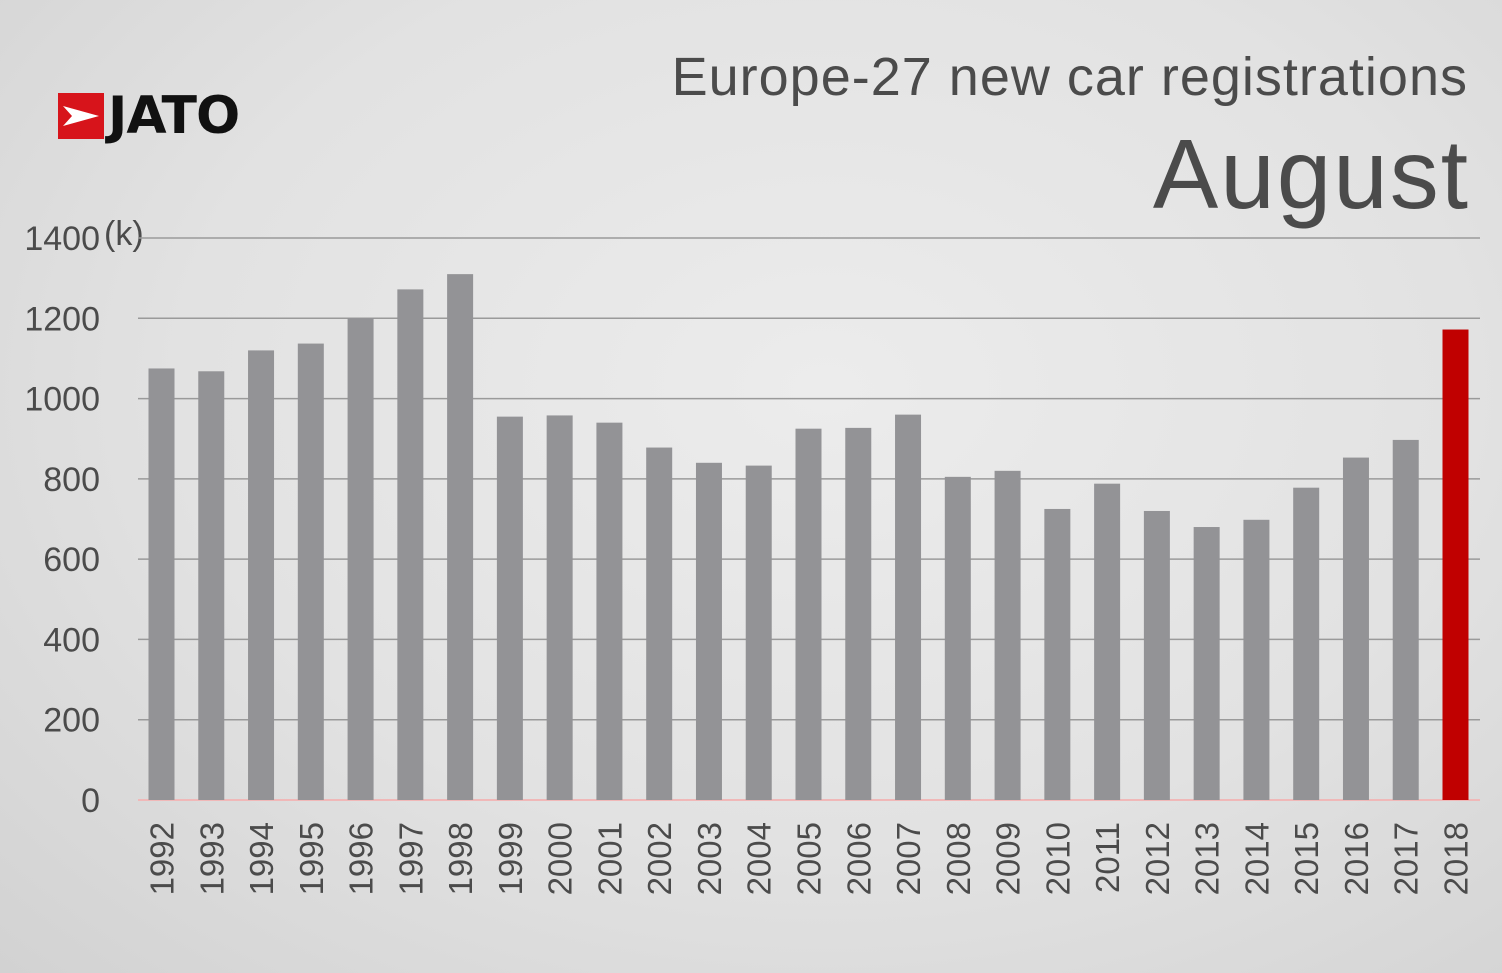 The width and height of the screenshot is (1502, 973). What do you see at coordinates (759, 858) in the screenshot?
I see `x-tick-label-2004: 2004` at bounding box center [759, 858].